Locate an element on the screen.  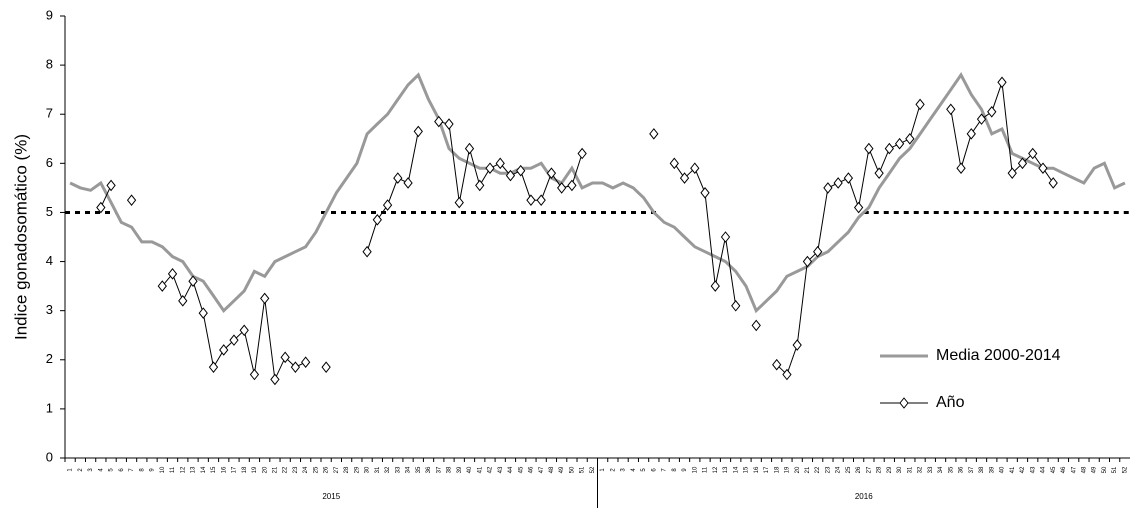
x-tick-label: 19 is located at coordinates (255, 469).